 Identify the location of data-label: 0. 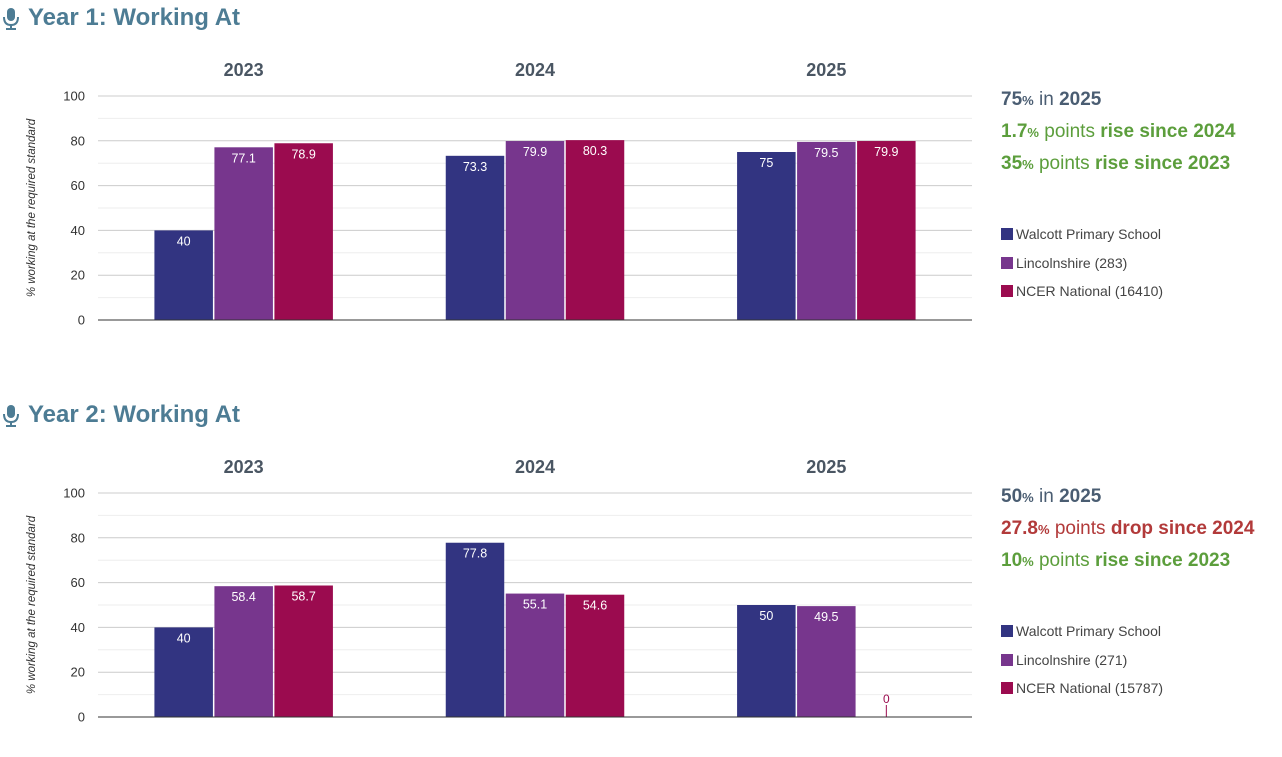
(886, 699).